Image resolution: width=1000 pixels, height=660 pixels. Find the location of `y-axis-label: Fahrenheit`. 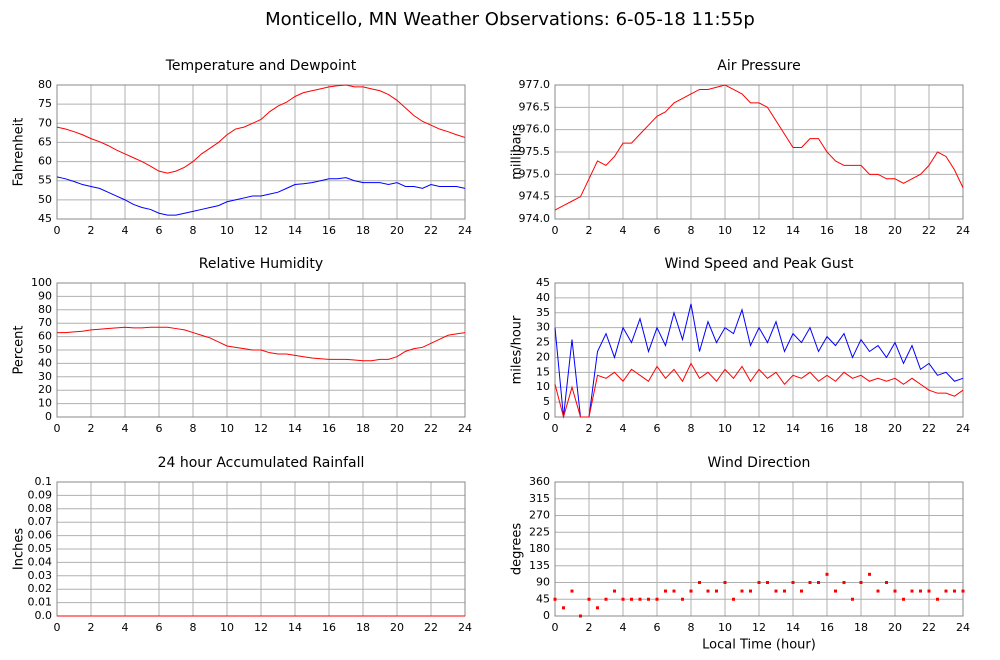

y-axis-label: Fahrenheit is located at coordinates (19, 152).